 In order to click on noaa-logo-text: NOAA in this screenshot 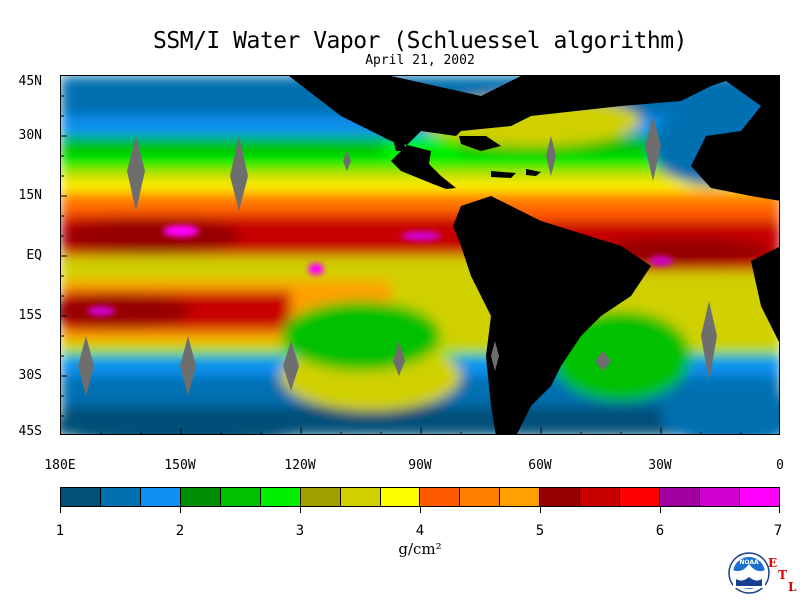, I will do `click(749, 562)`.